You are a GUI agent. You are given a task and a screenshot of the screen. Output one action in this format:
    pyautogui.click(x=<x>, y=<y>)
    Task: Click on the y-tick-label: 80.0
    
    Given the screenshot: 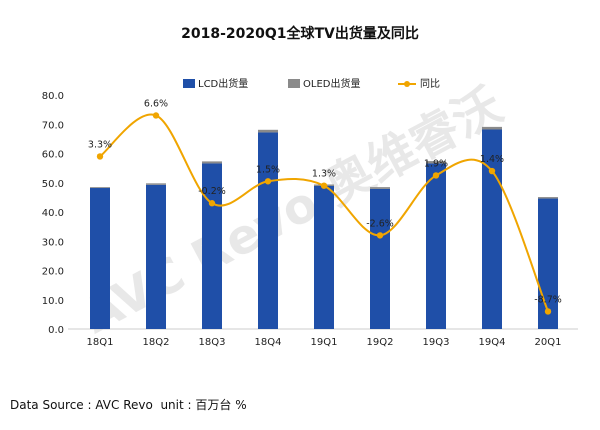 What is the action you would take?
    pyautogui.click(x=53, y=96)
    